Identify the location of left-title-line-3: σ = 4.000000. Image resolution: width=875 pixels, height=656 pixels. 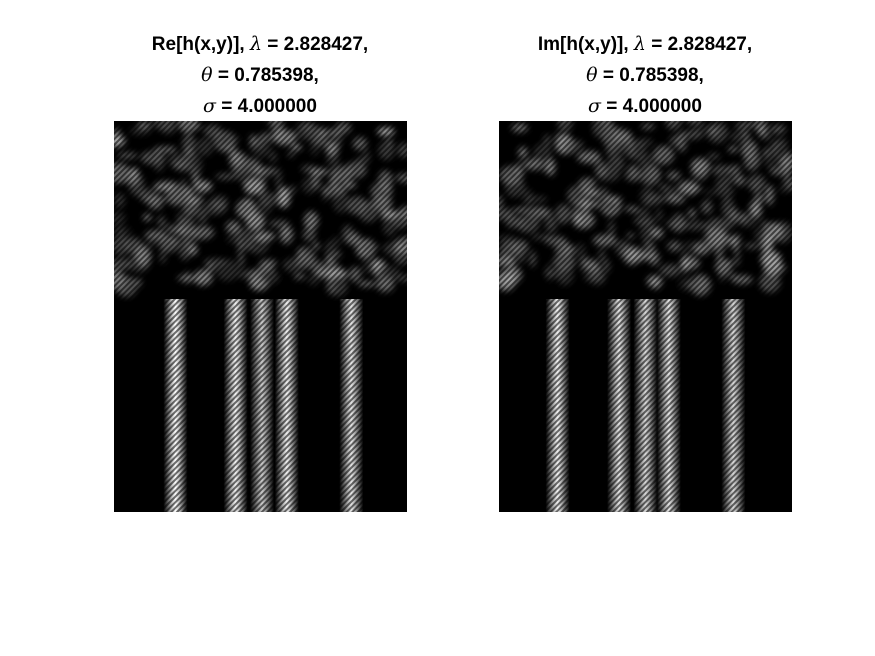
(260, 106).